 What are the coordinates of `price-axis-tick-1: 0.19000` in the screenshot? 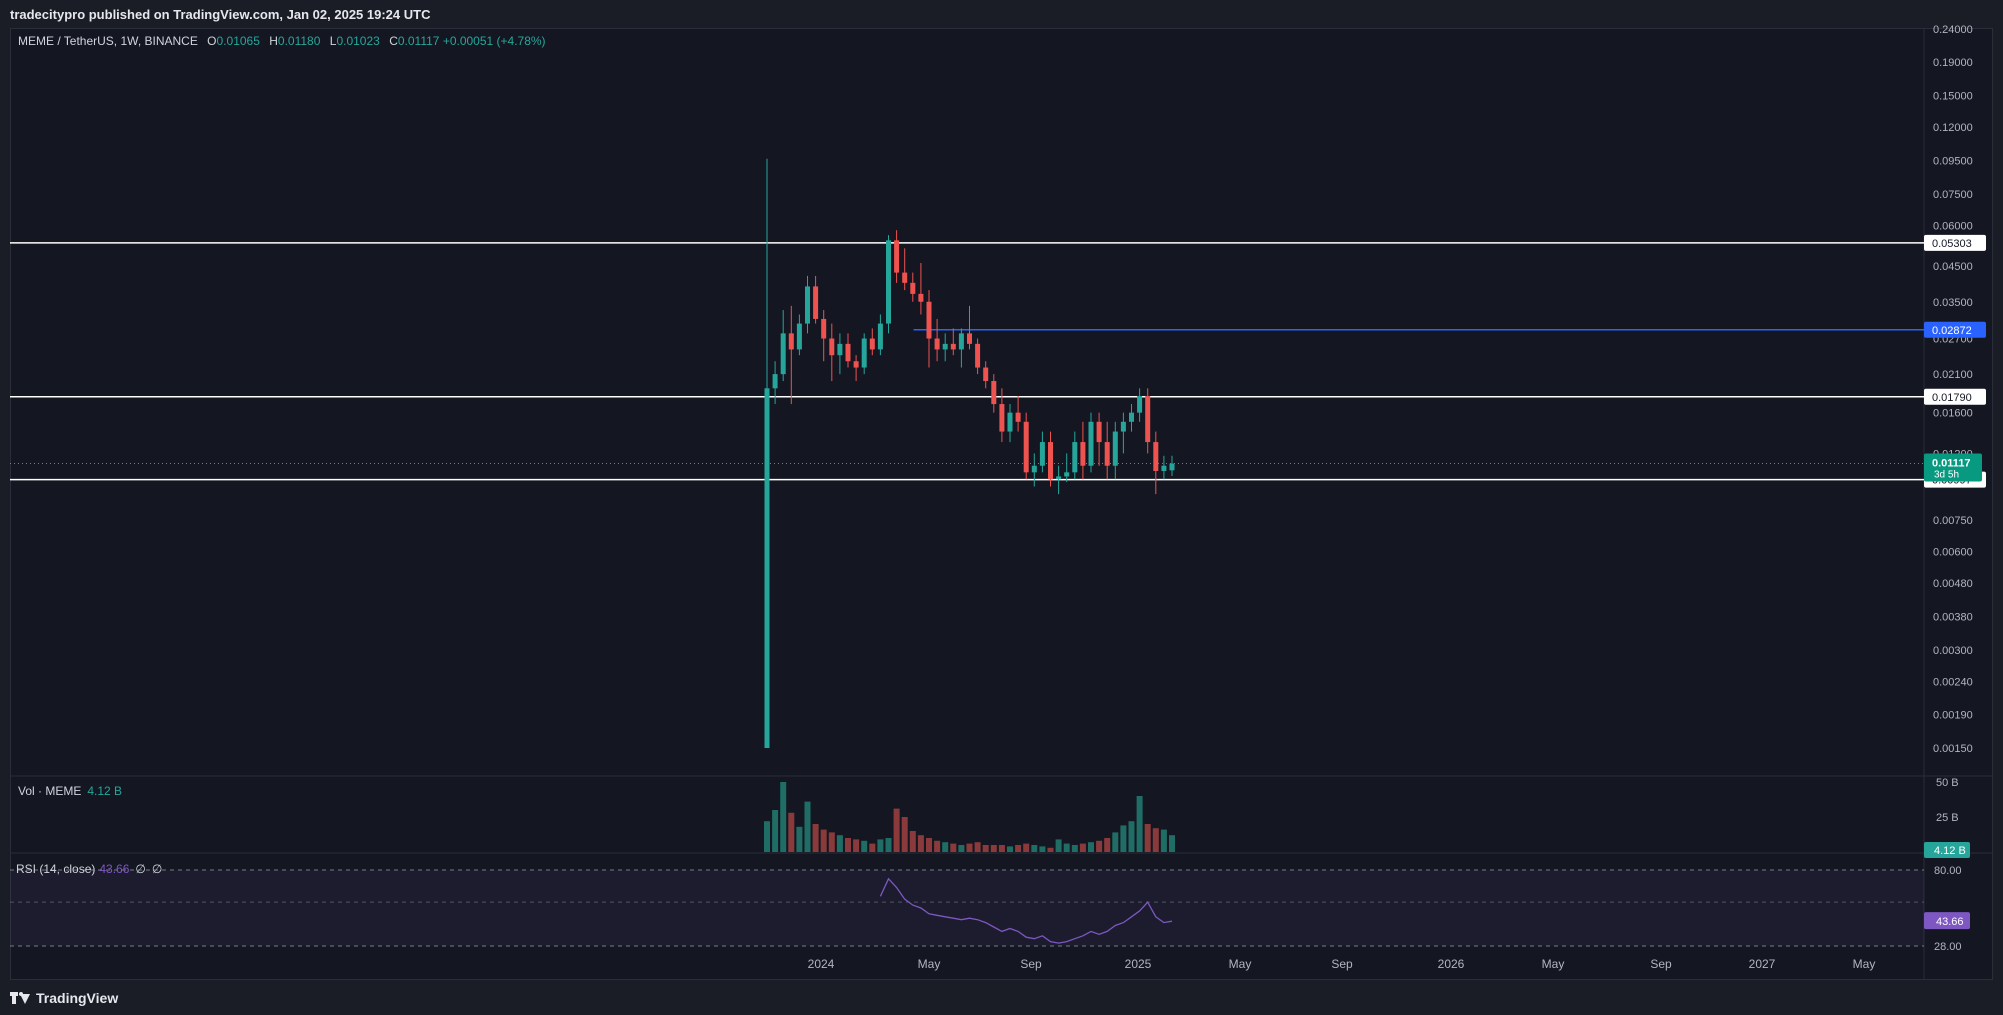 It's located at (1953, 63).